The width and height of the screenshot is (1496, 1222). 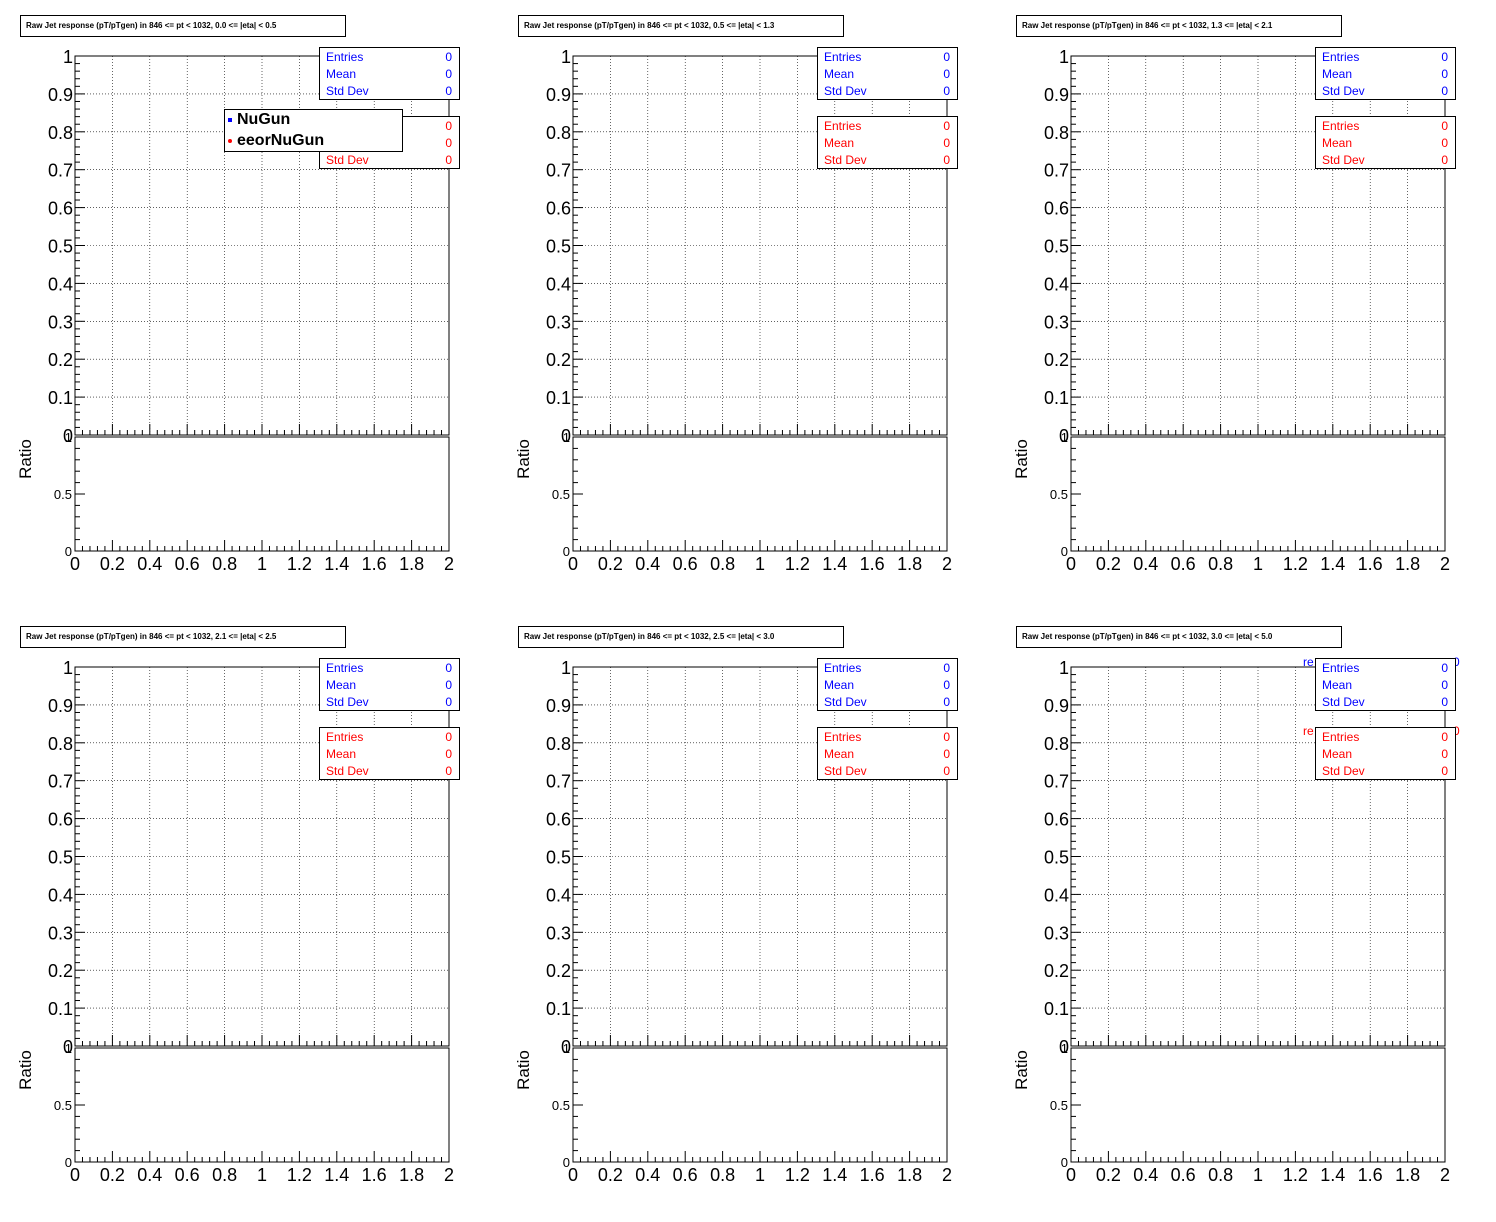 What do you see at coordinates (797, 1175) in the screenshot?
I see `x-tick-label: 1.2` at bounding box center [797, 1175].